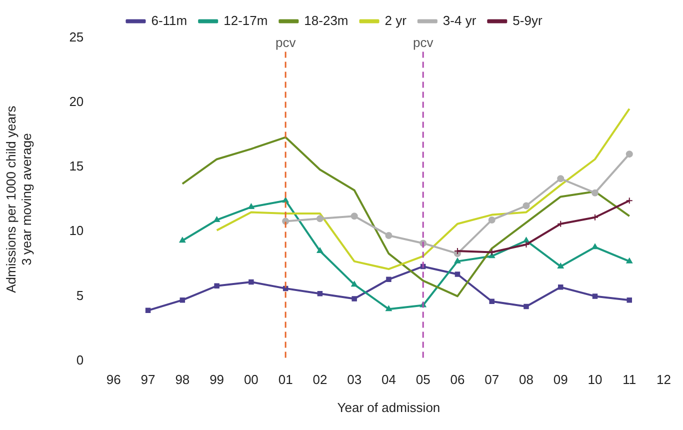 Image resolution: width=683 pixels, height=430 pixels. I want to click on y-tick-label: 10, so click(76, 230).